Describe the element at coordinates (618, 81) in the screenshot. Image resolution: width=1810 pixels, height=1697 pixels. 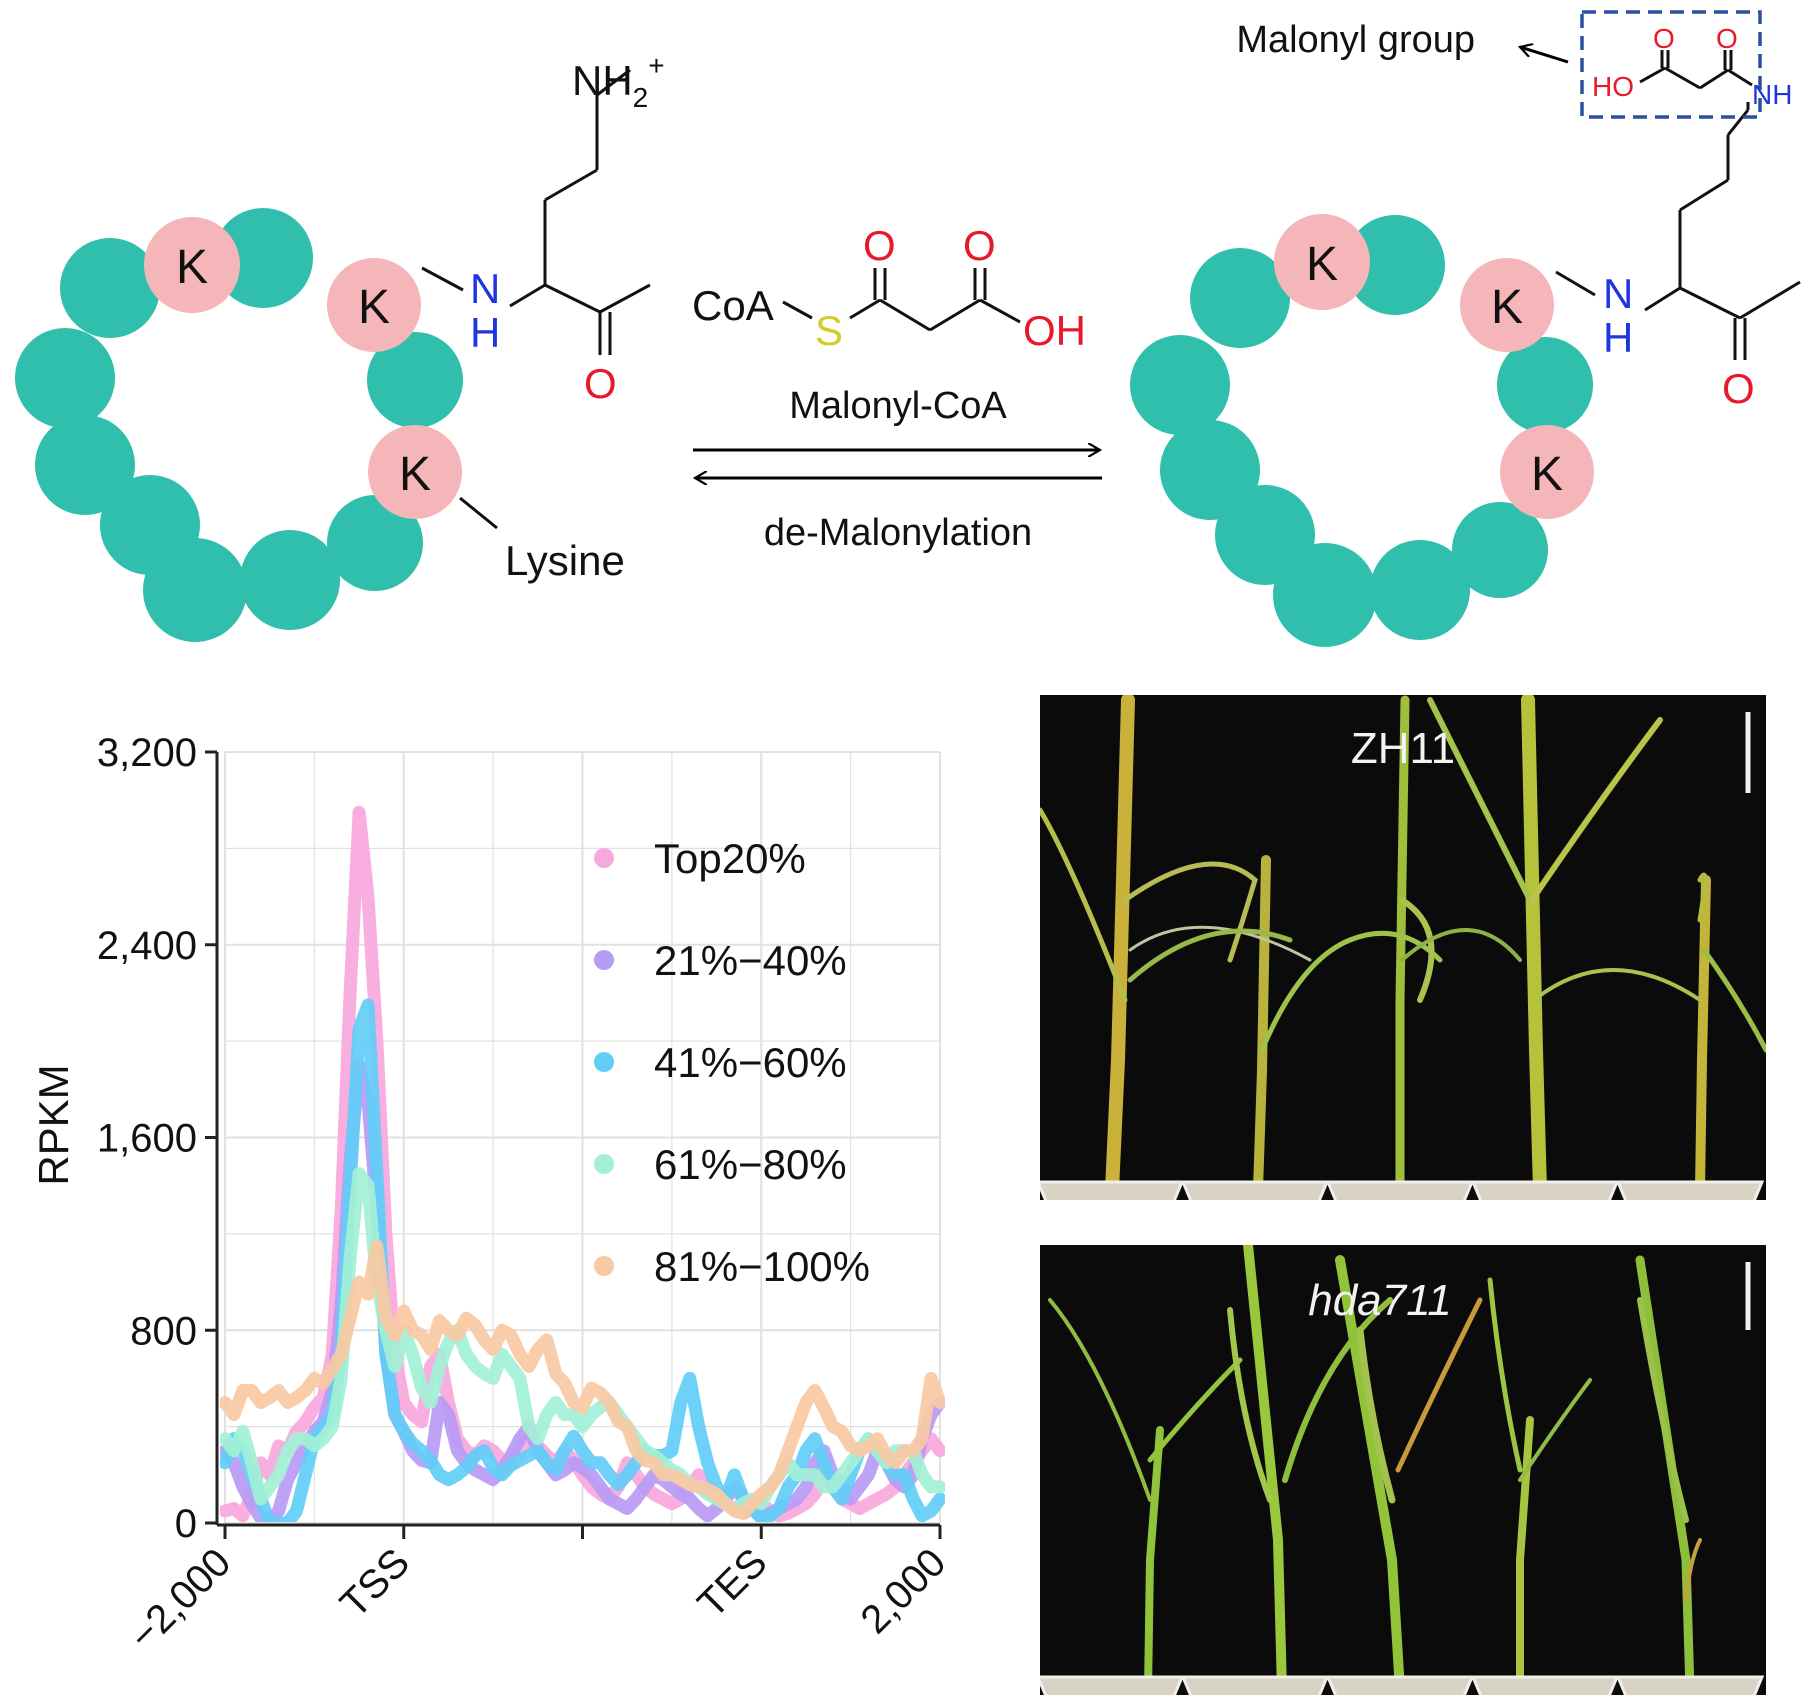
I see `charged-amine: NH2+` at that location.